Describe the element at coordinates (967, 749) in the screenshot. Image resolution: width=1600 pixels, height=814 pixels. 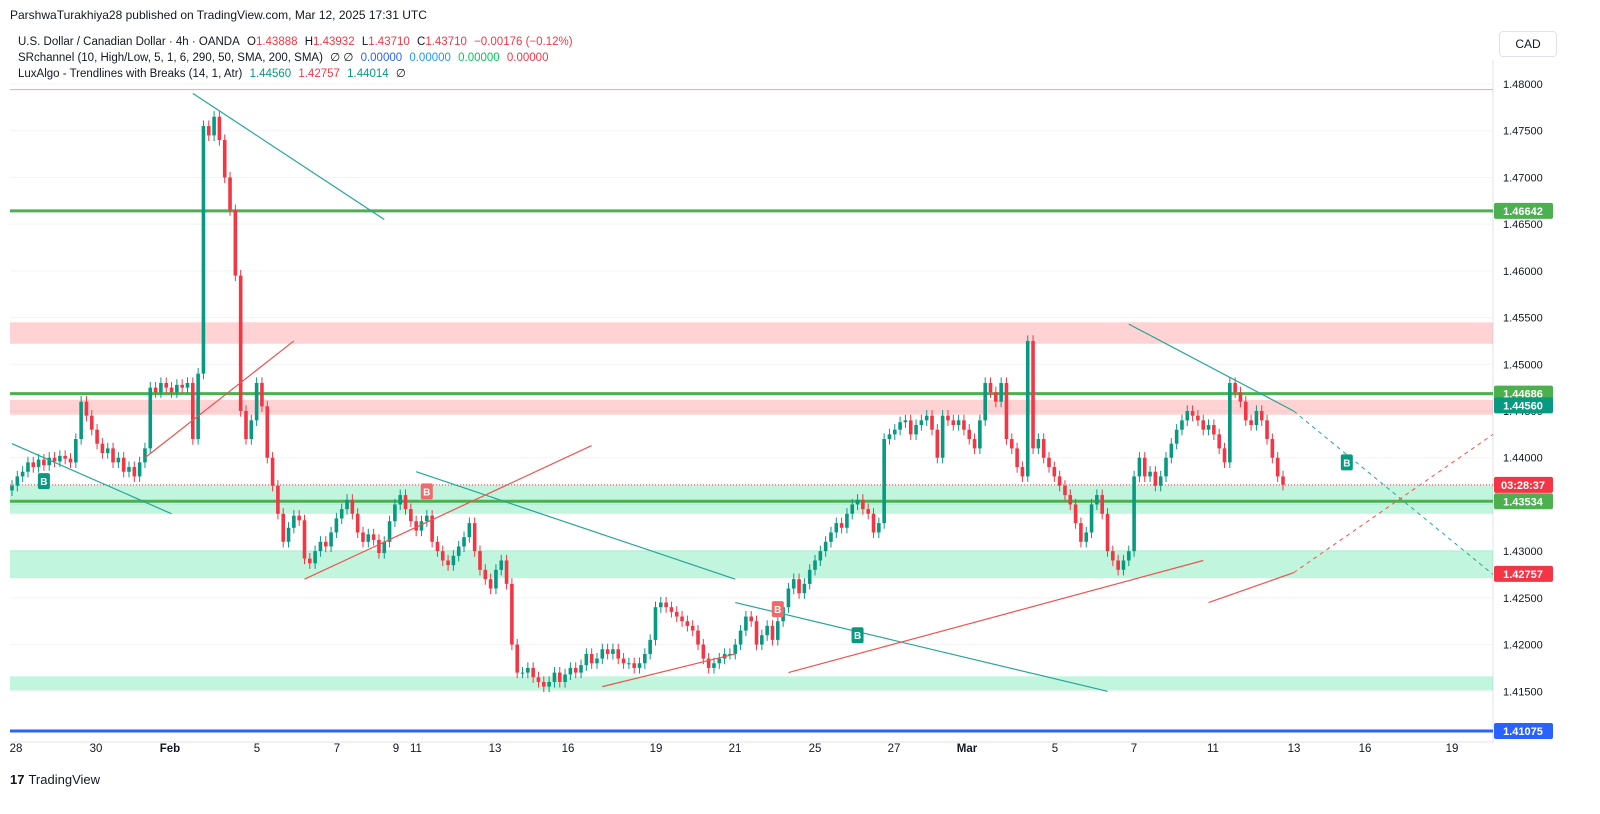
I see `time-tick-label: Mar` at that location.